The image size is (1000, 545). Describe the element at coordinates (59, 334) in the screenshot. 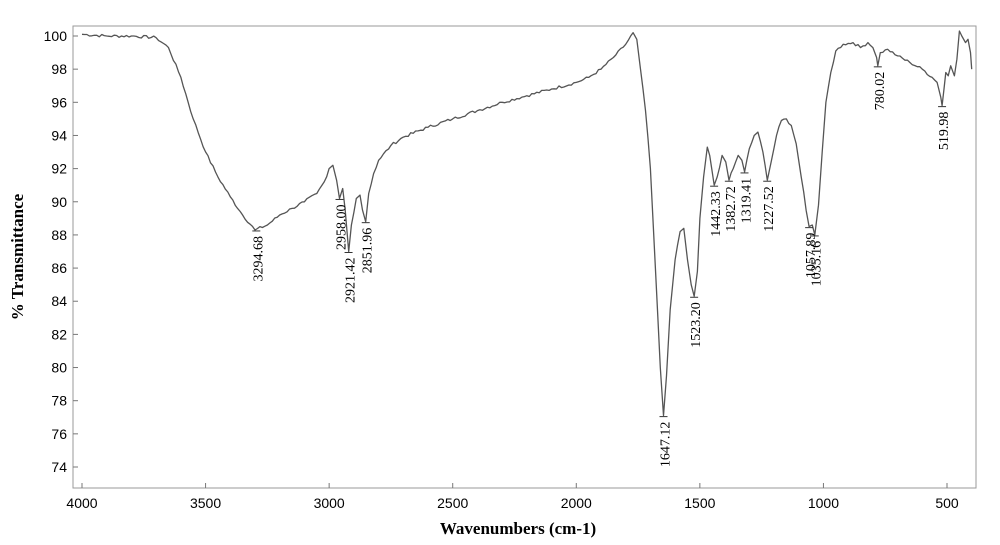

I see `y-tick-label: 82` at that location.